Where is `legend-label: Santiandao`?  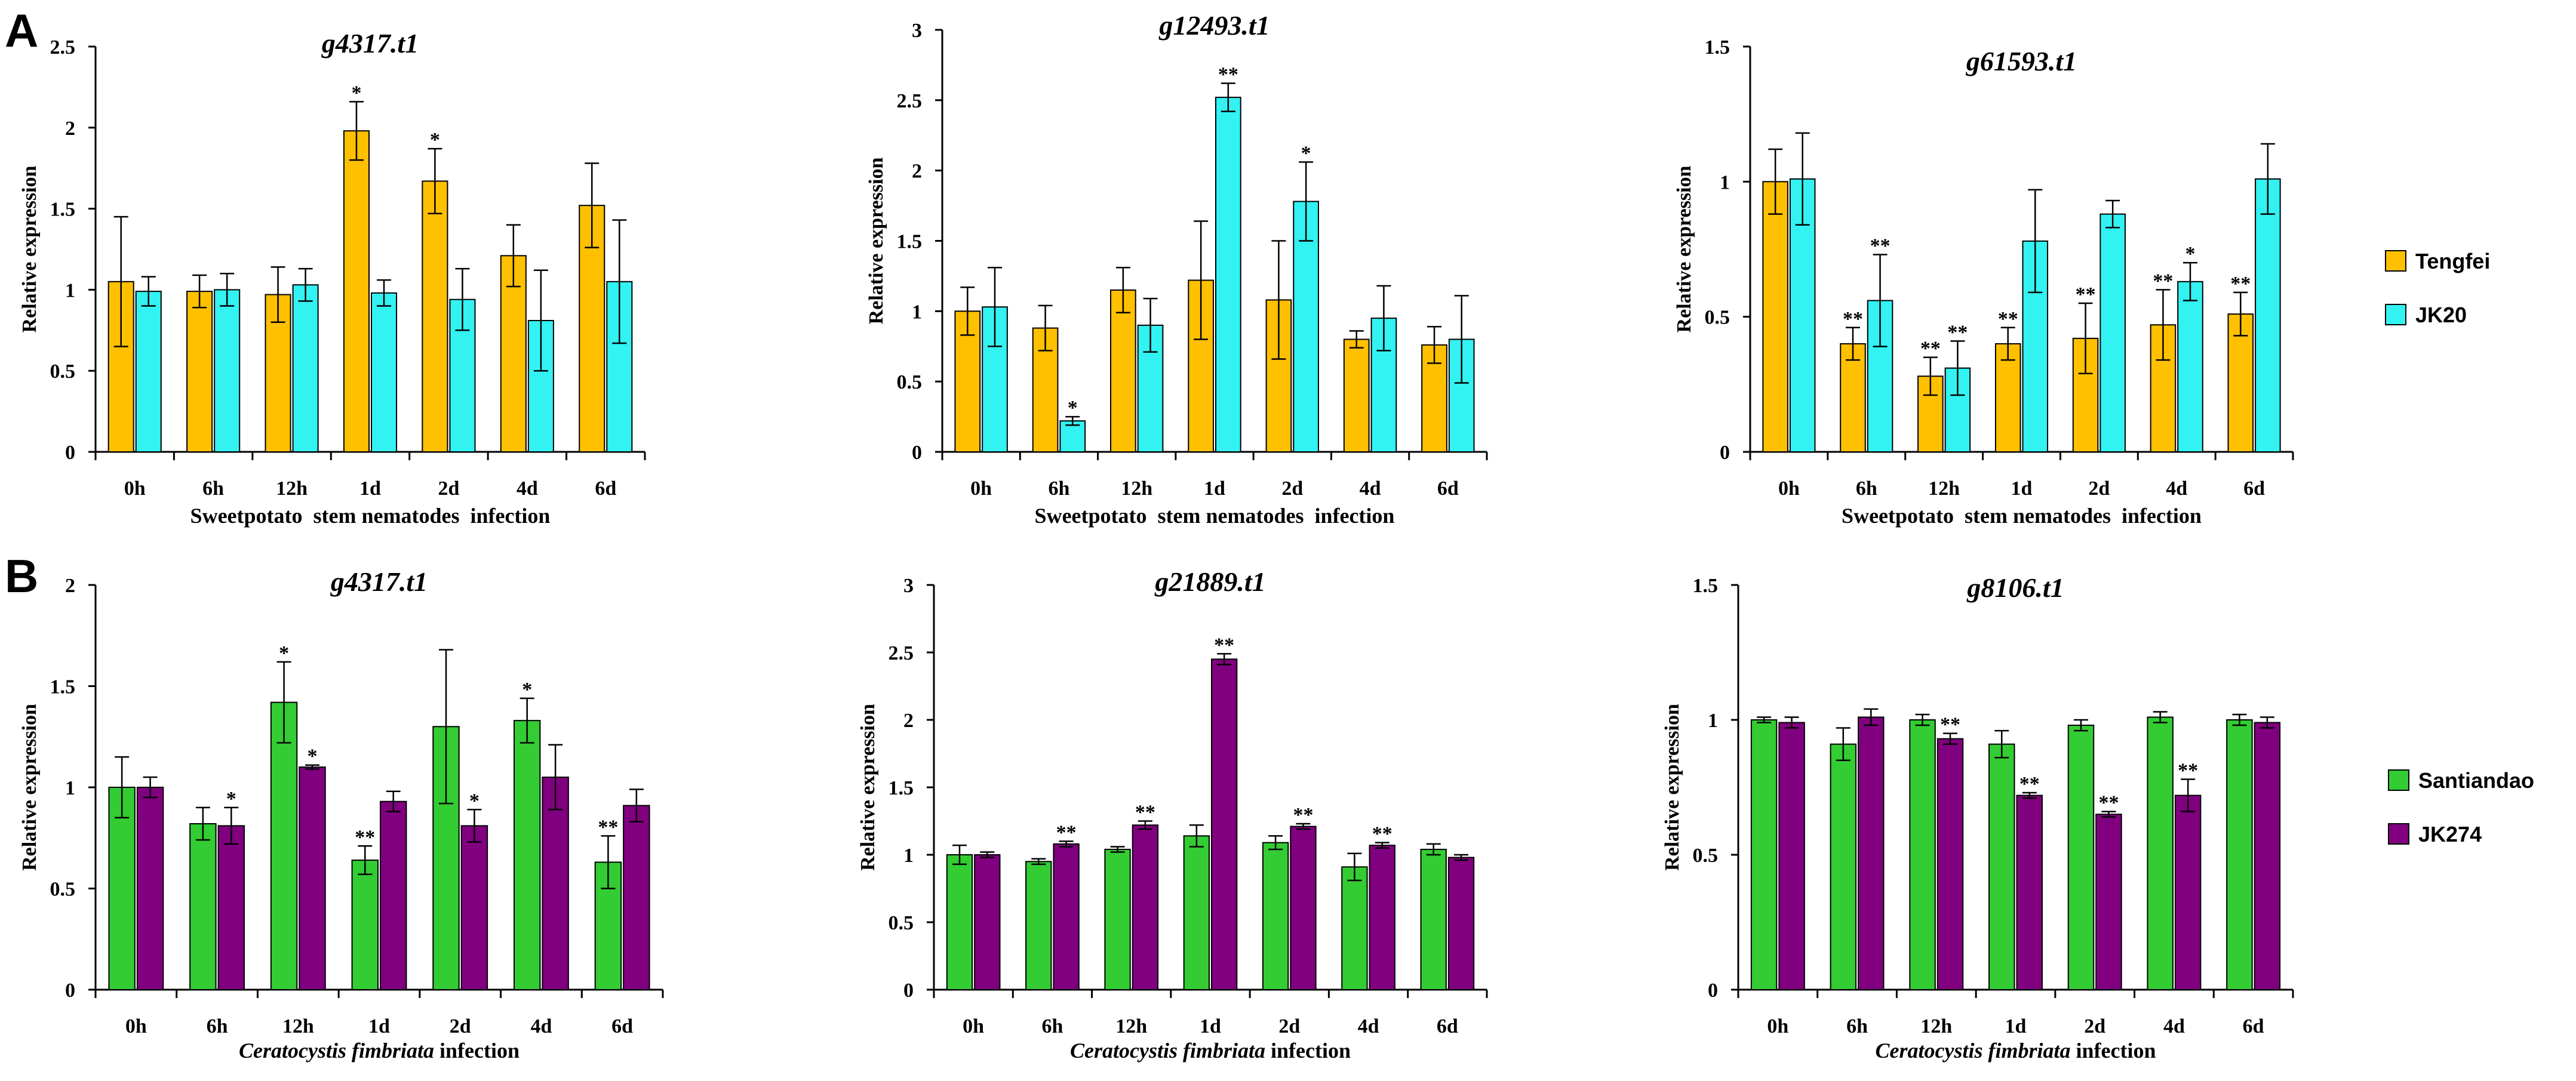
legend-label: Santiandao is located at coordinates (2476, 780).